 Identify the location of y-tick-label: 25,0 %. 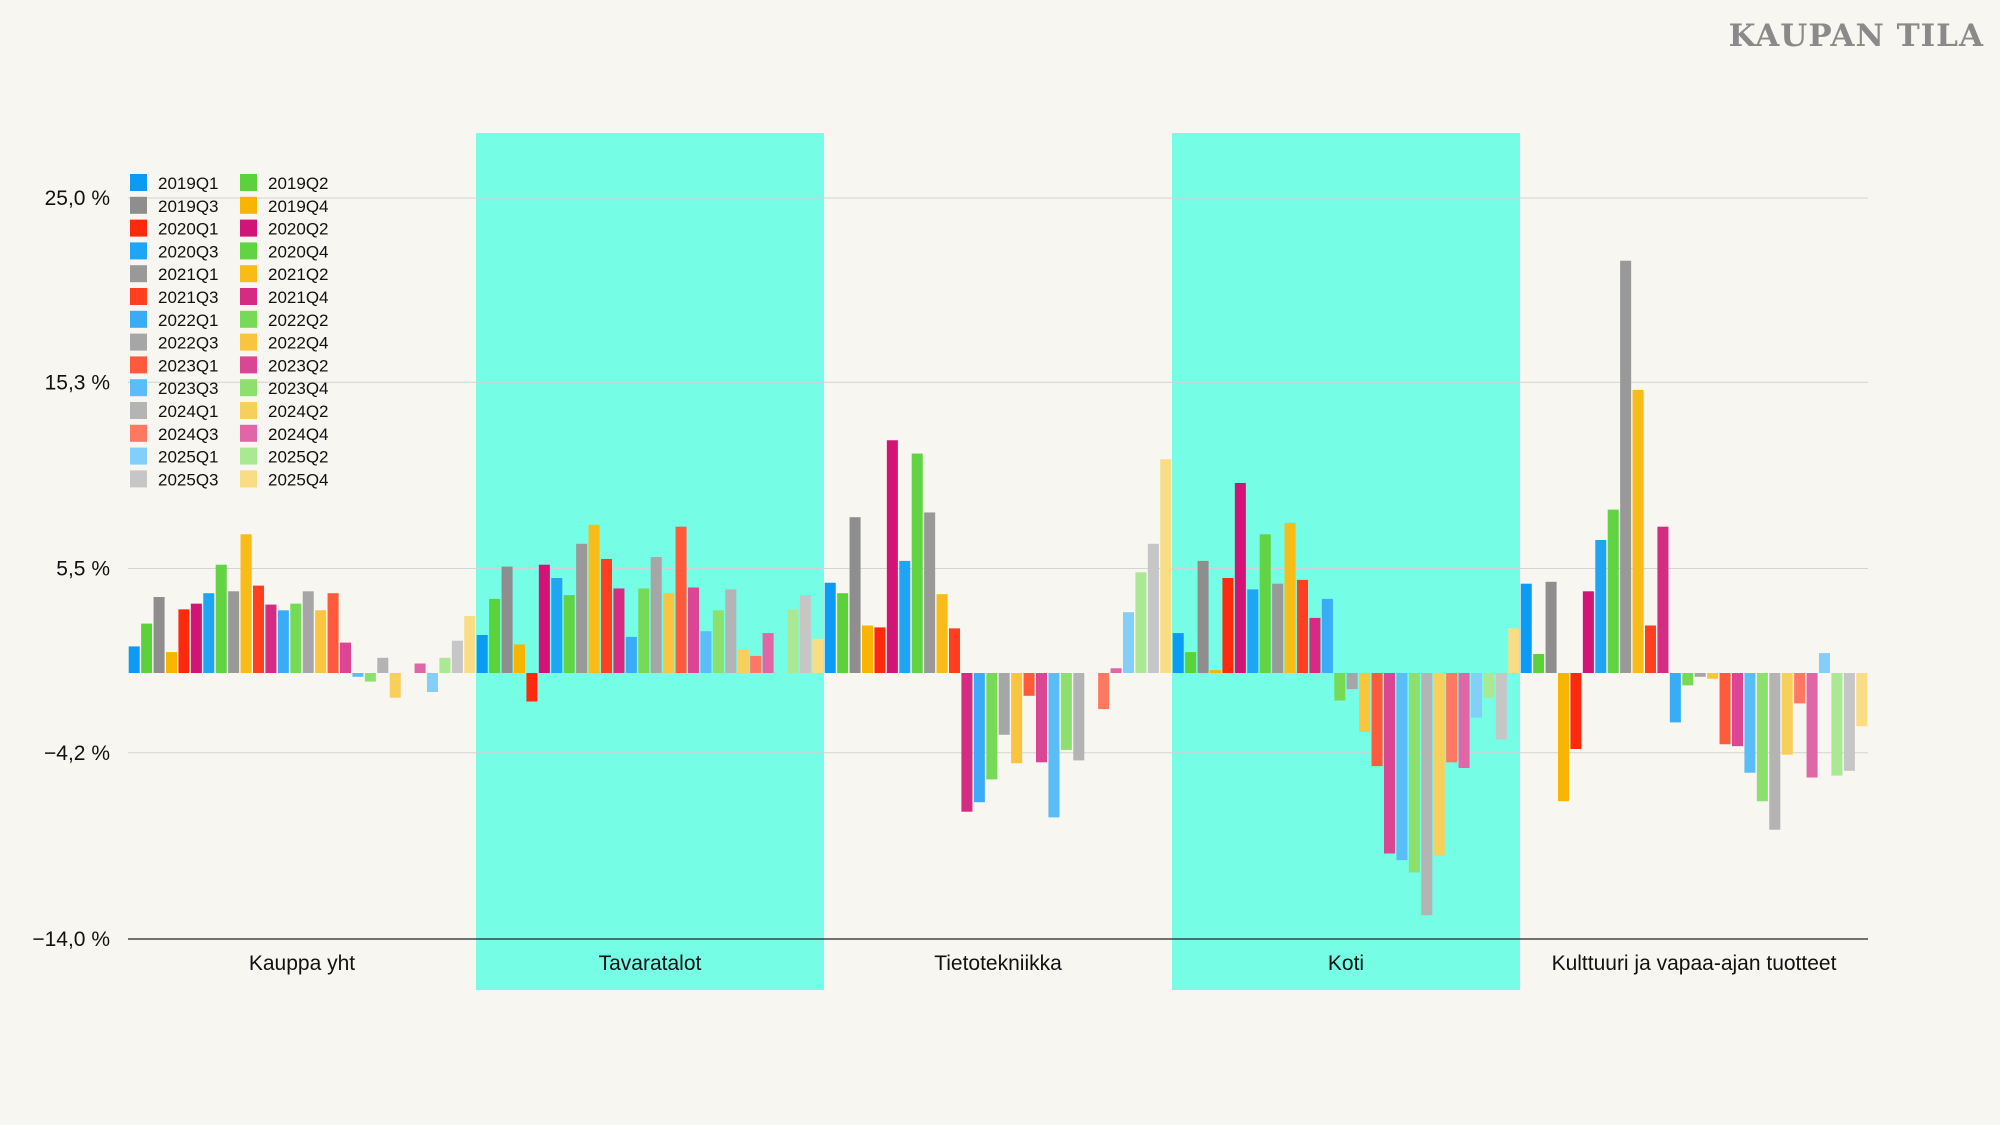
(77, 198).